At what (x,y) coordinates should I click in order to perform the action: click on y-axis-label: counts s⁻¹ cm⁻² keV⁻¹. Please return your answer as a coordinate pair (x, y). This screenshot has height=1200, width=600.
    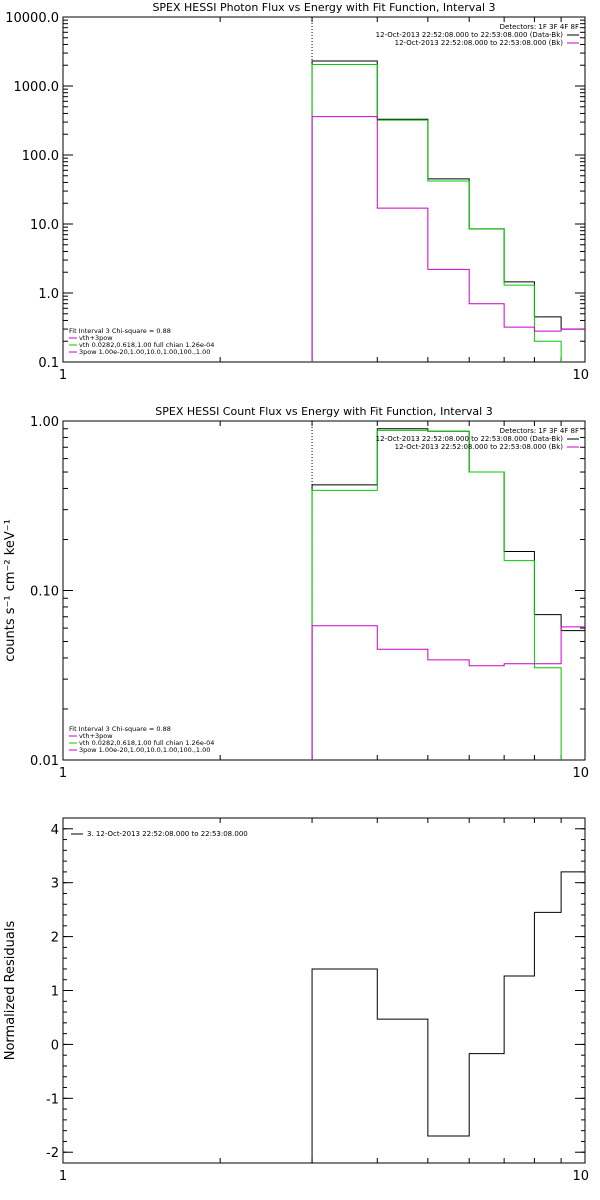
    Looking at the image, I should click on (10, 590).